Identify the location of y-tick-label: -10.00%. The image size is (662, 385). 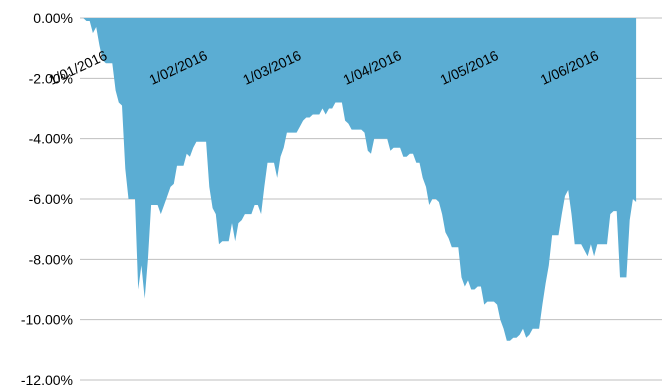
(47, 320).